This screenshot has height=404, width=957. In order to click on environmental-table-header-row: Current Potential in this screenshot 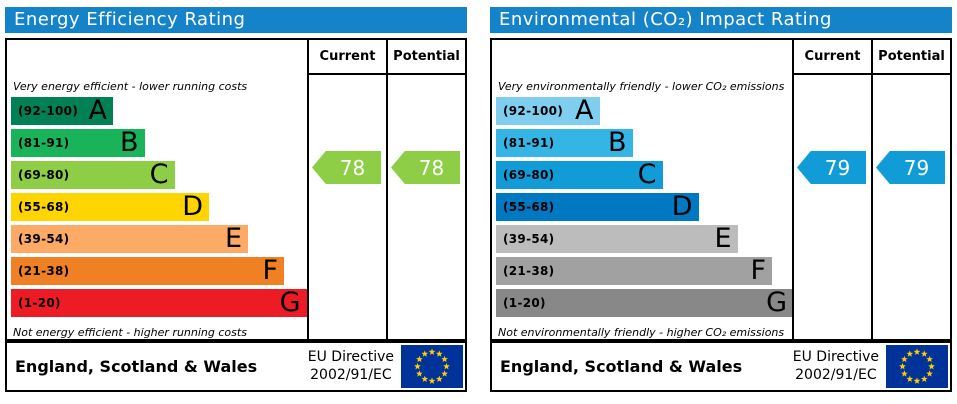, I will do `click(721, 57)`.